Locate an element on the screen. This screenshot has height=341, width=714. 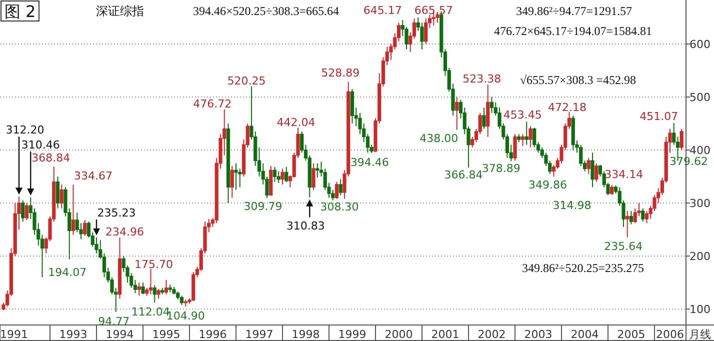
x-tick-label: 2005 is located at coordinates (631, 334).